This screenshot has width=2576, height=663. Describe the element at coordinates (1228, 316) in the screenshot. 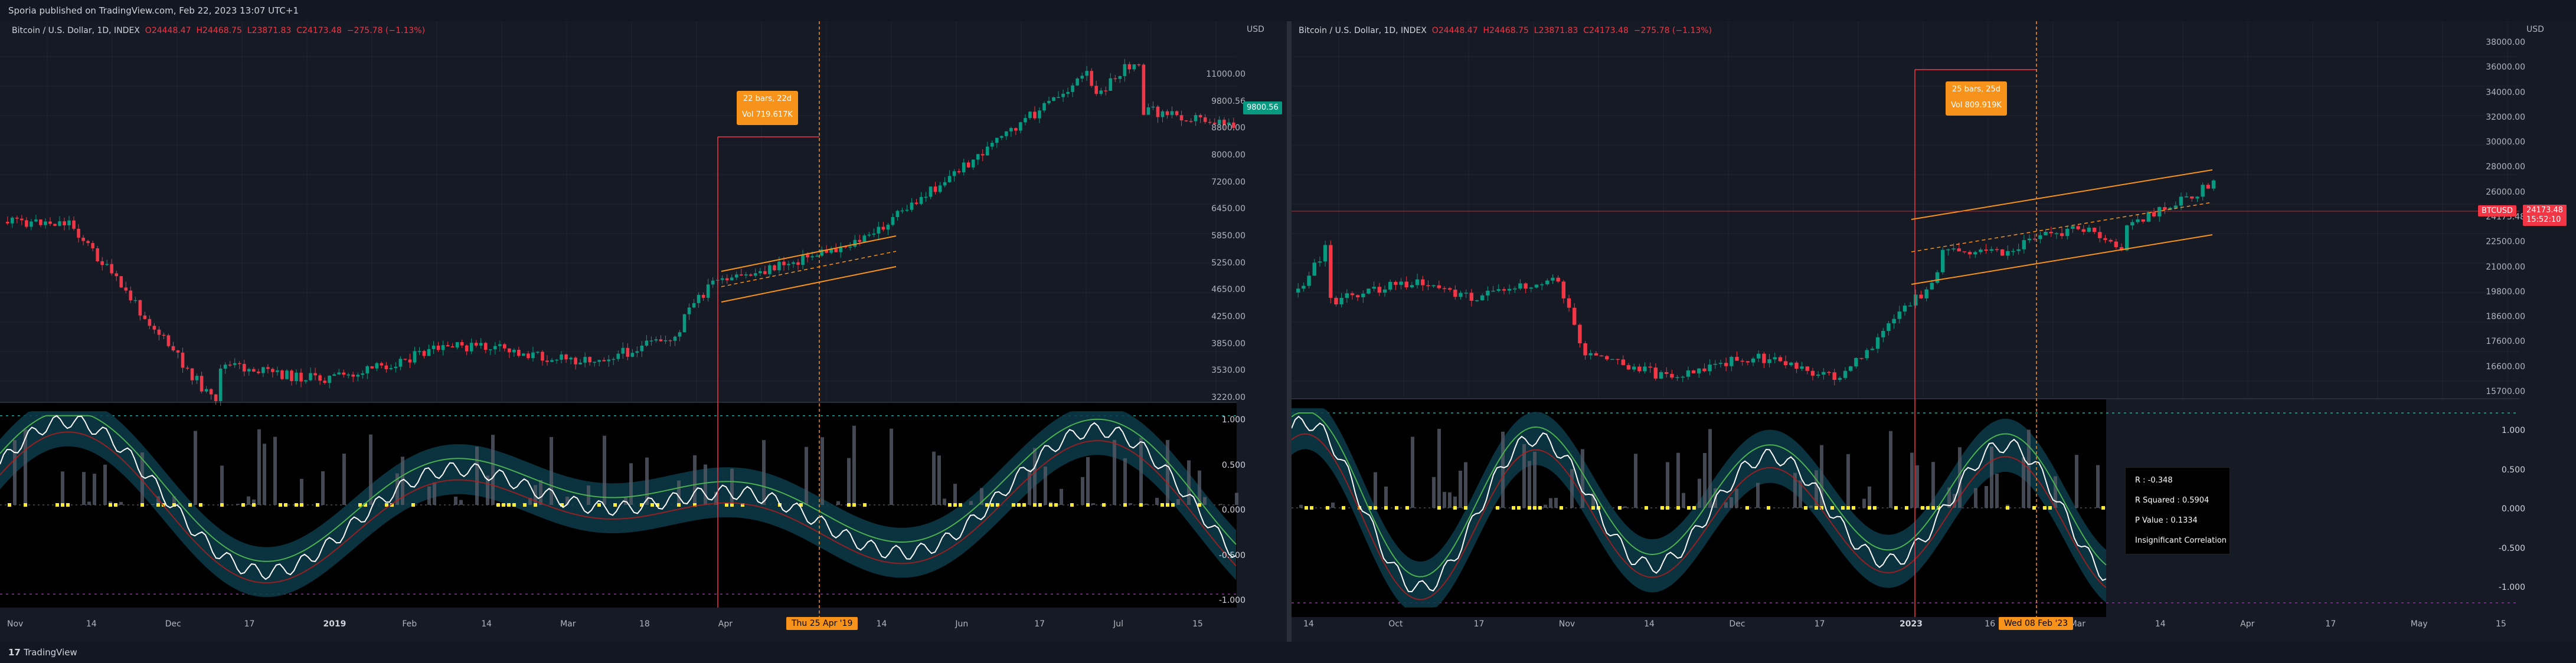

I see `left-price-label: 4250.00` at that location.